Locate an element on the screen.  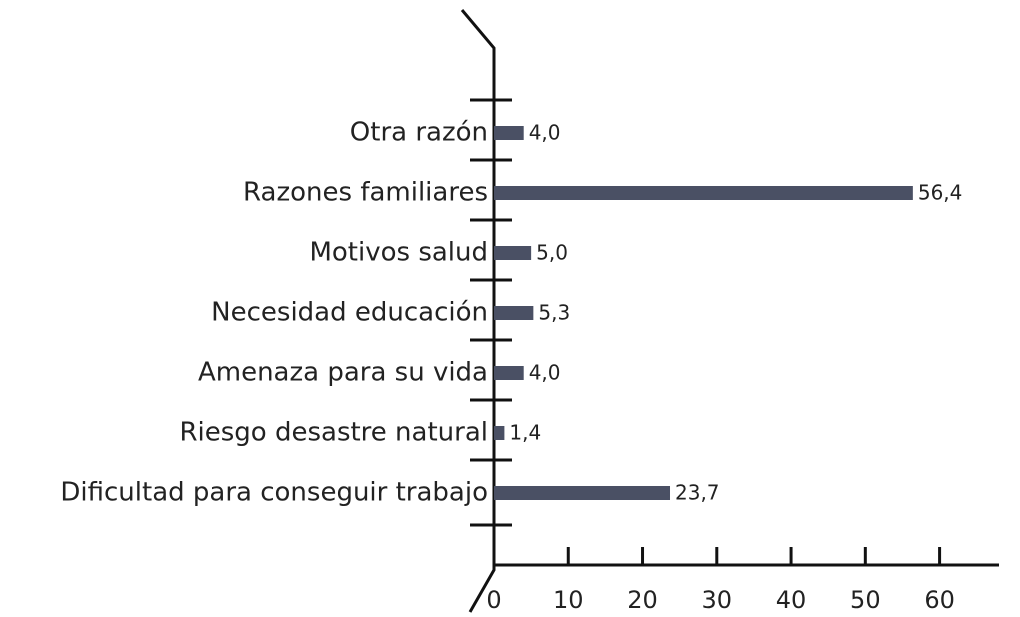
y-tick-label: Amenaza para su vida is located at coordinates (343, 373).